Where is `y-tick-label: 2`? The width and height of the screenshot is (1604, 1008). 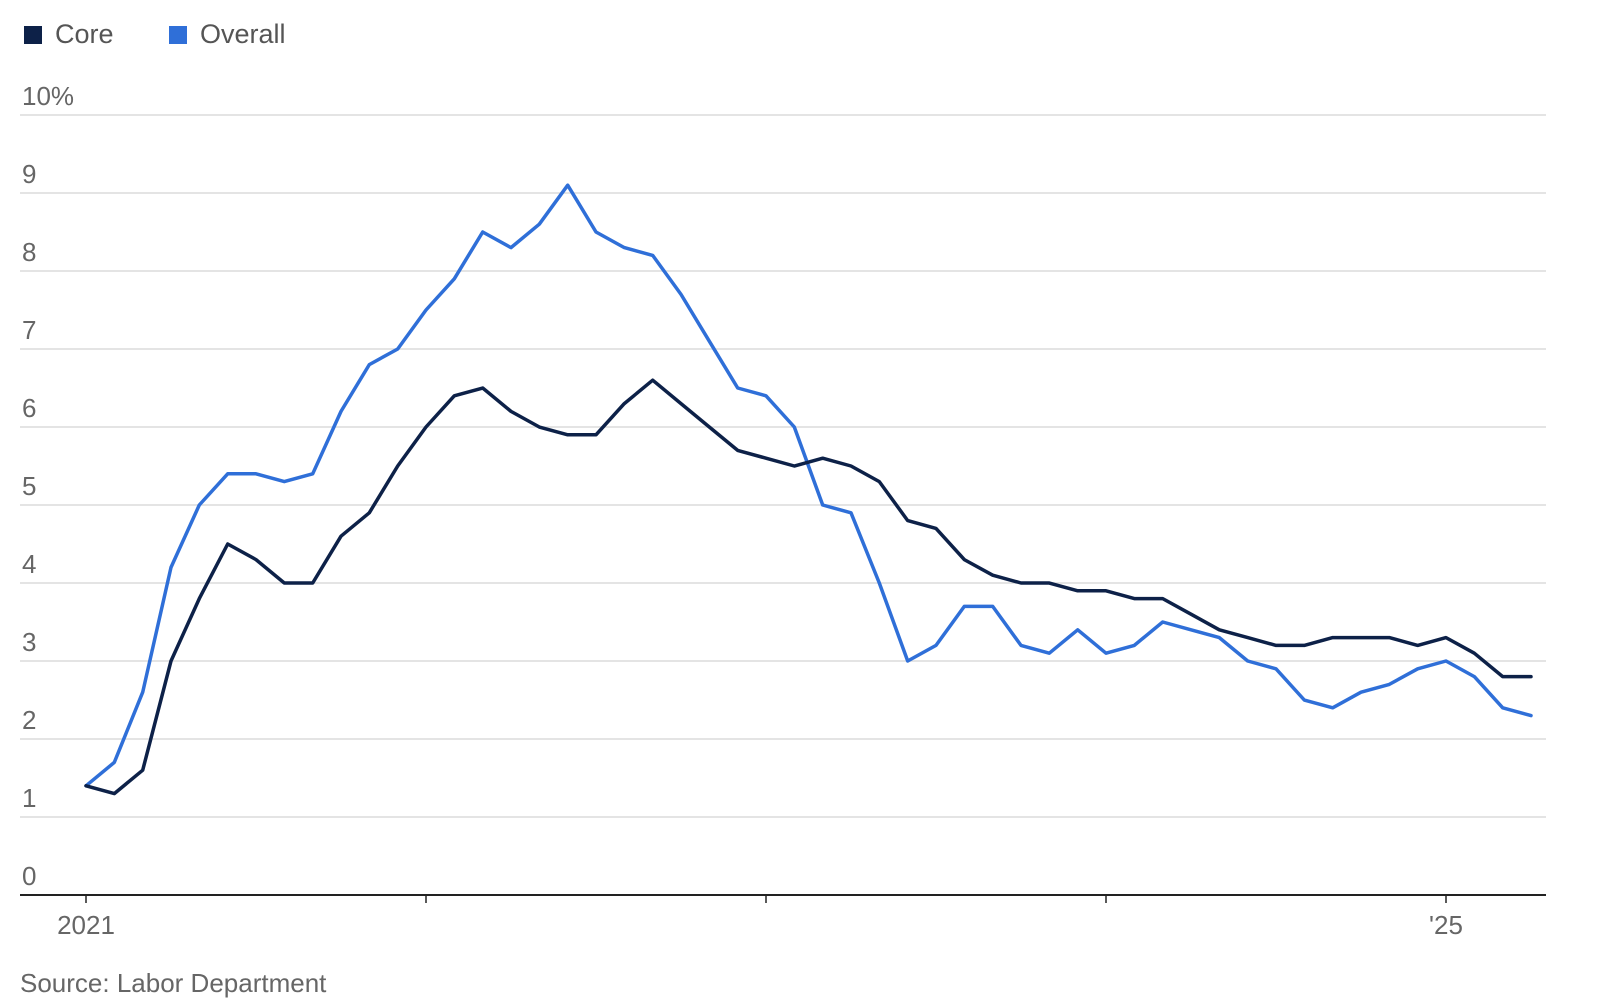
y-tick-label: 2 is located at coordinates (29, 720).